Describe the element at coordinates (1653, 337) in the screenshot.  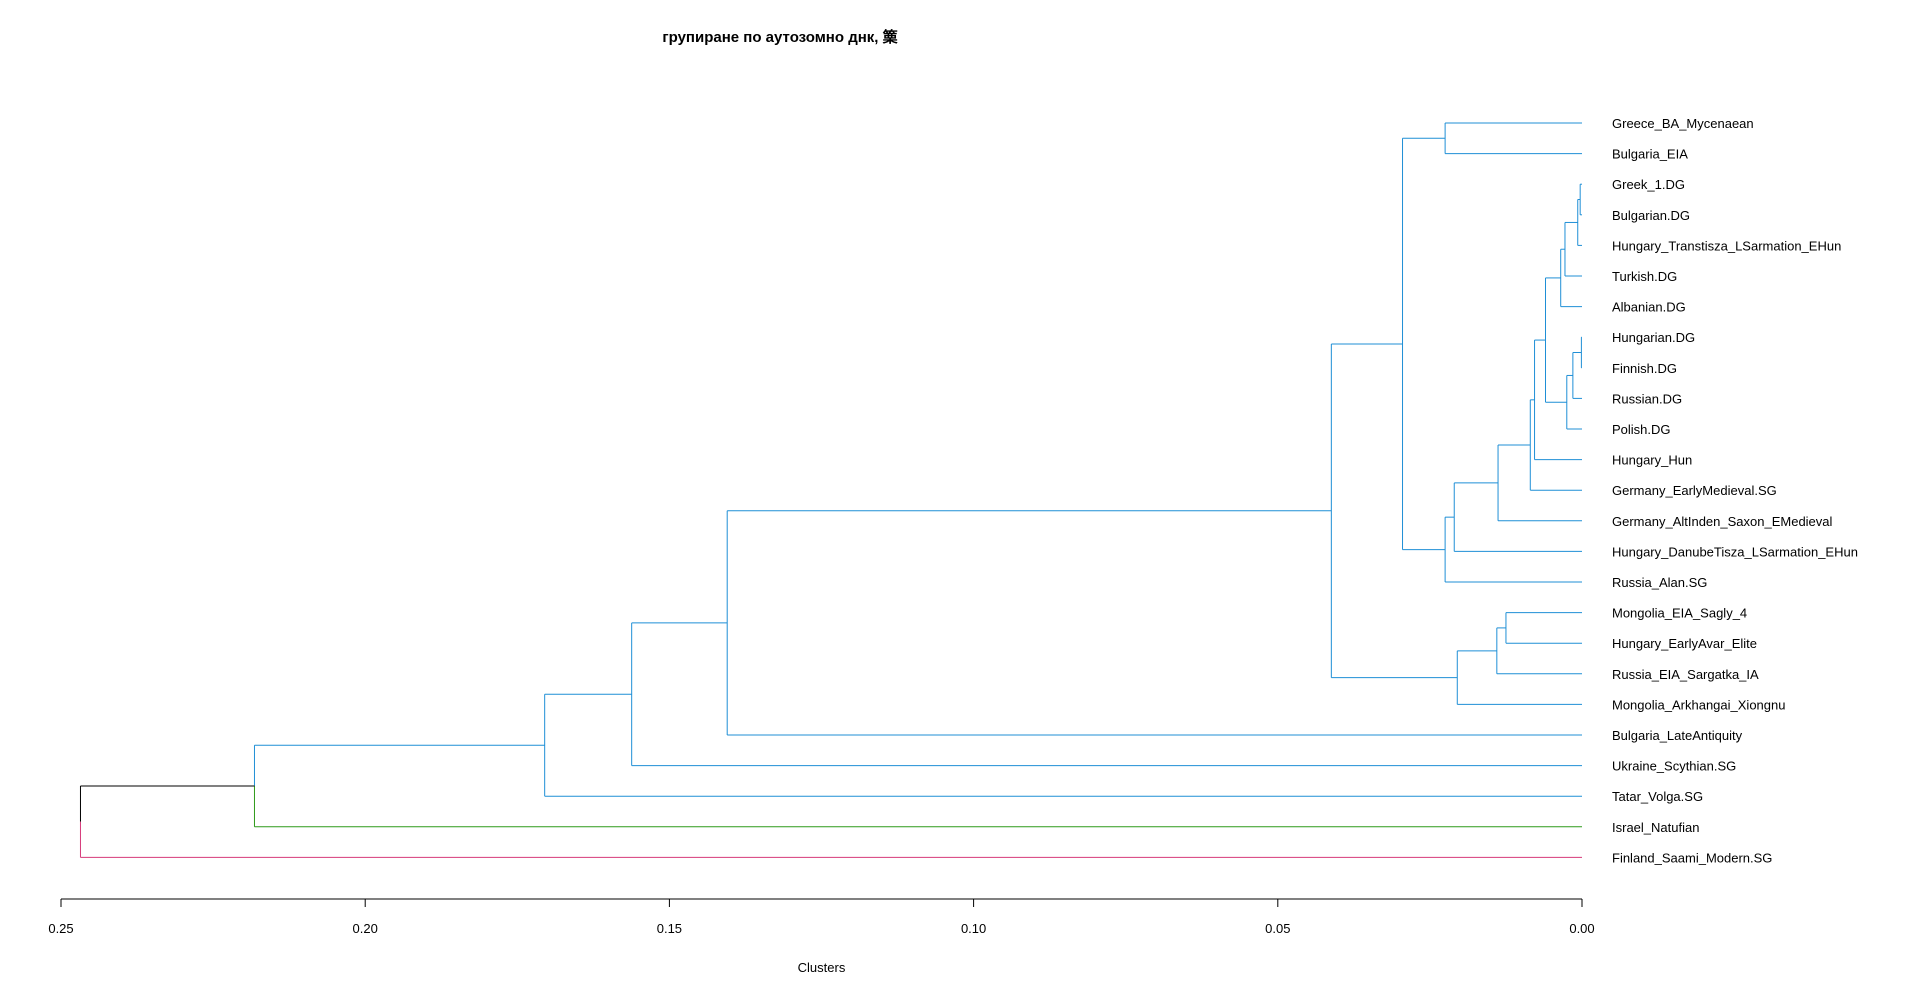
I see `leaf-label: Hungarian.DG` at that location.